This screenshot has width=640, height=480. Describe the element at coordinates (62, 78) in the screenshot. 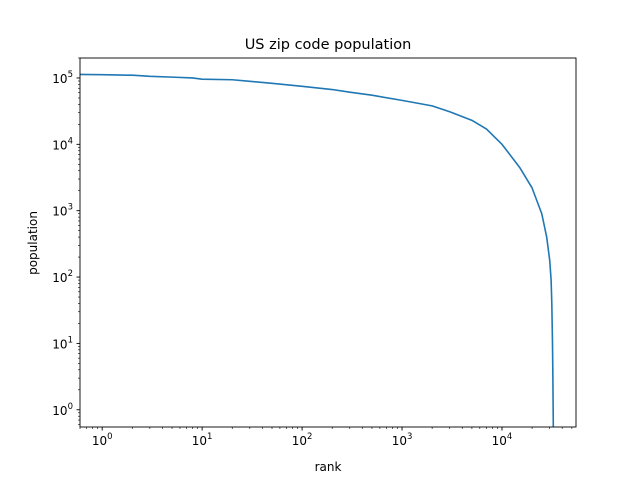

I see `y-tick-label: 10⁵` at that location.